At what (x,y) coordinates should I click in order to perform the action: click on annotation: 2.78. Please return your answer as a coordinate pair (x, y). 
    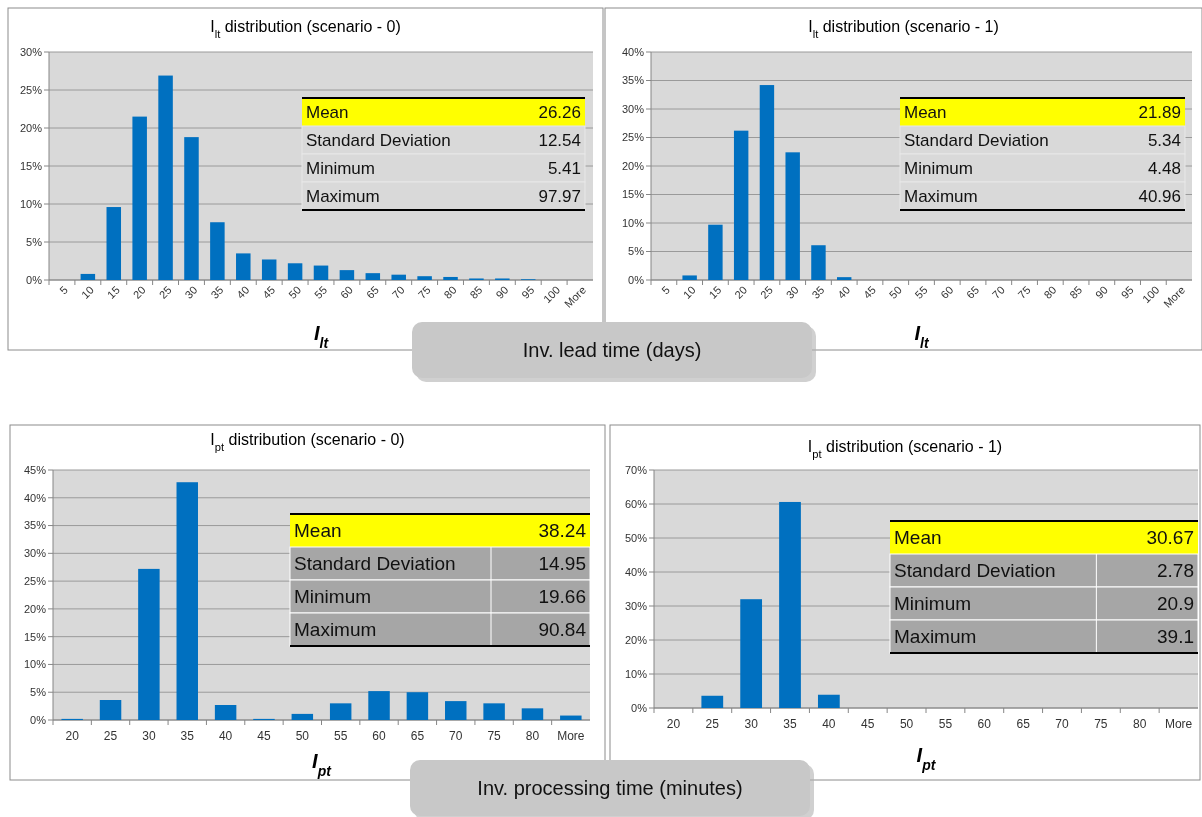
    Looking at the image, I should click on (1175, 571).